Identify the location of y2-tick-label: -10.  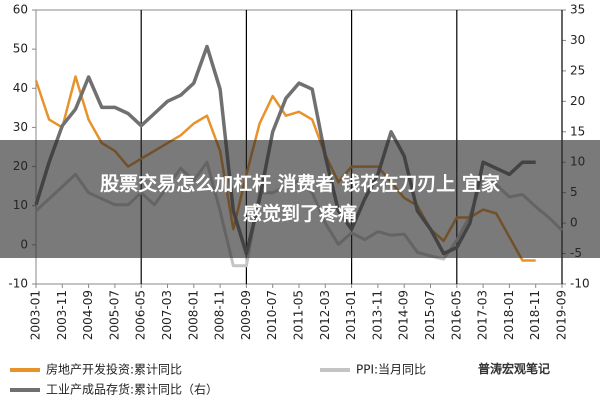
(580, 284).